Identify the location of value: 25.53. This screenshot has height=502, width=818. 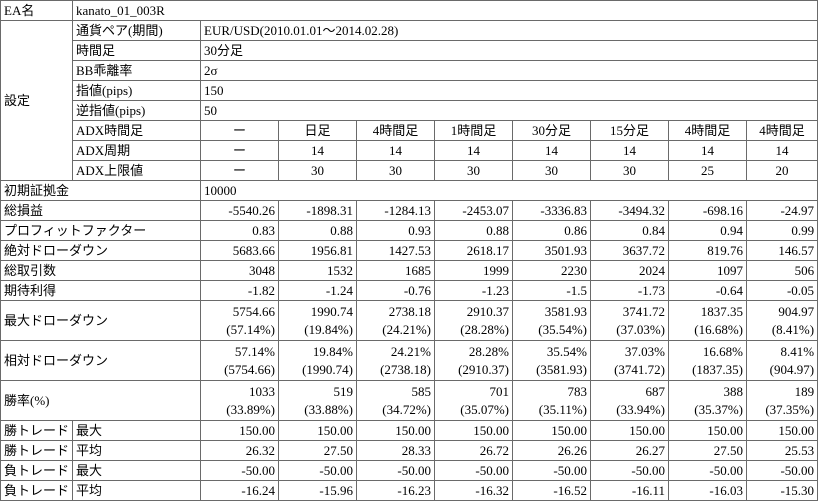
(781, 450).